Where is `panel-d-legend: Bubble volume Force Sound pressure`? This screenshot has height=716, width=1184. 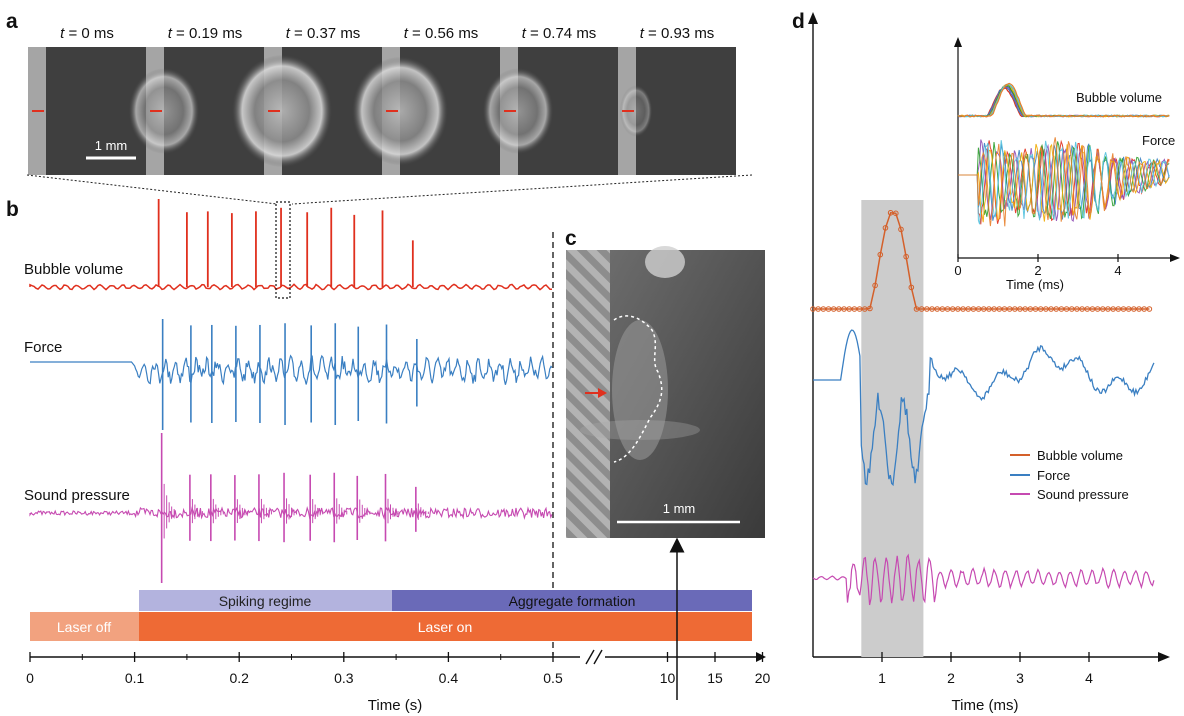
panel-d-legend: Bubble volume Force Sound pressure is located at coordinates (1069, 475).